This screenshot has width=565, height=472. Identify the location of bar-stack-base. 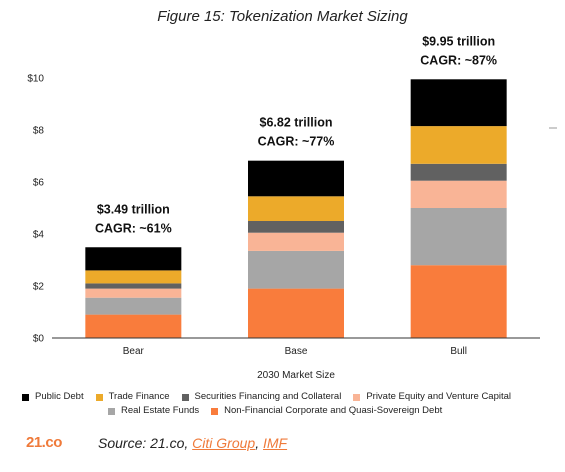
(296, 249).